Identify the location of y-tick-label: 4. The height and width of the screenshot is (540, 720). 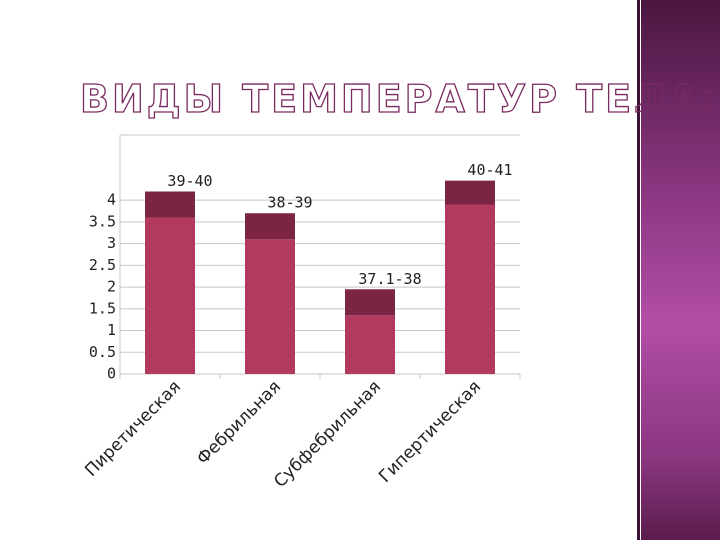
(111, 200).